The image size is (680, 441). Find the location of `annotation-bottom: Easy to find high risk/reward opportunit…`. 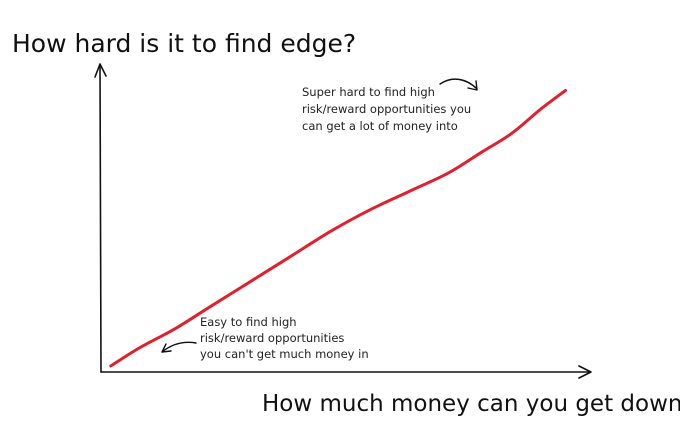

annotation-bottom: Easy to find high risk/reward opportunit… is located at coordinates (265, 338).